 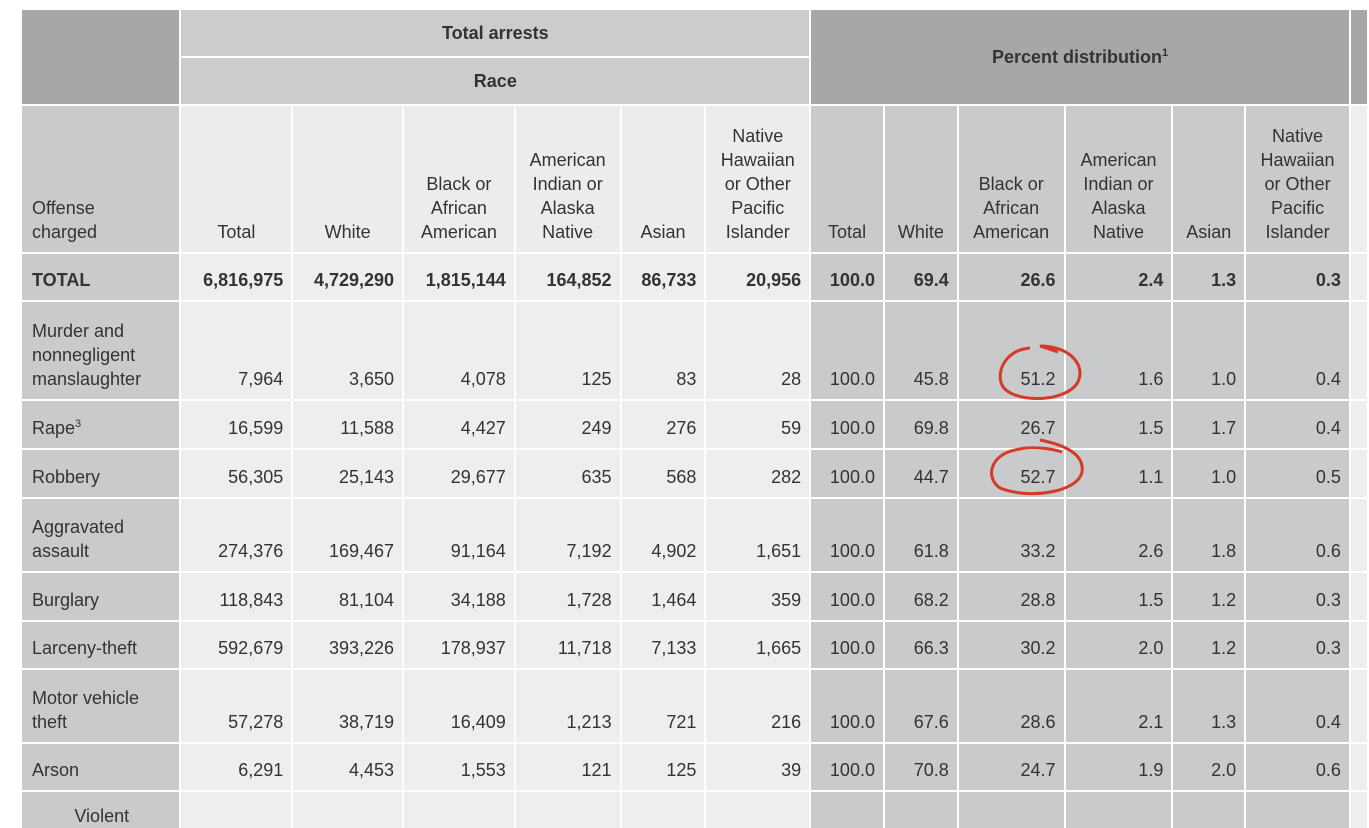 I want to click on cell-text: 61.8, so click(x=931, y=551).